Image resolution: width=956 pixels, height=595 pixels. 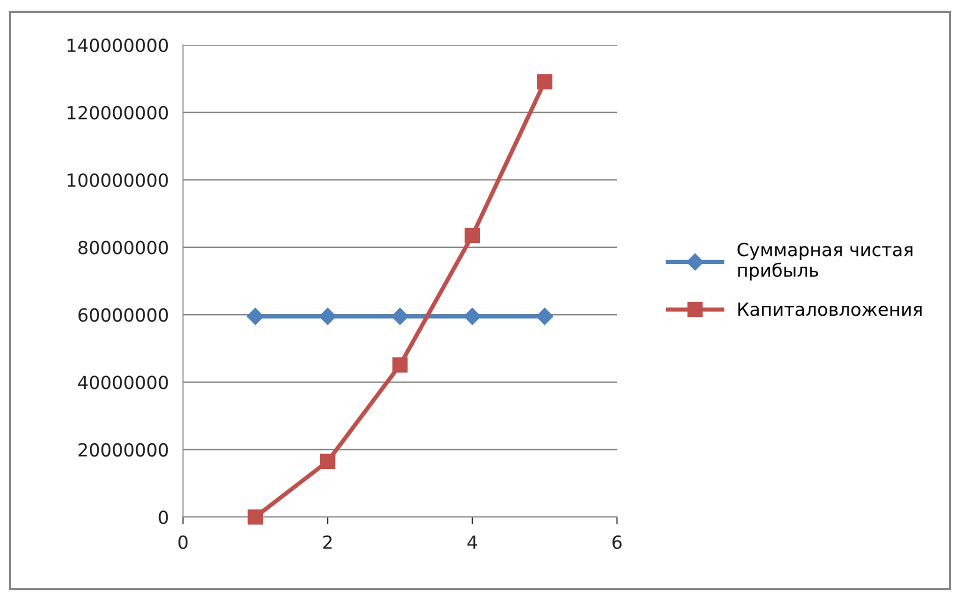 What do you see at coordinates (123, 383) in the screenshot?
I see `y-tick-label: 40000000` at bounding box center [123, 383].